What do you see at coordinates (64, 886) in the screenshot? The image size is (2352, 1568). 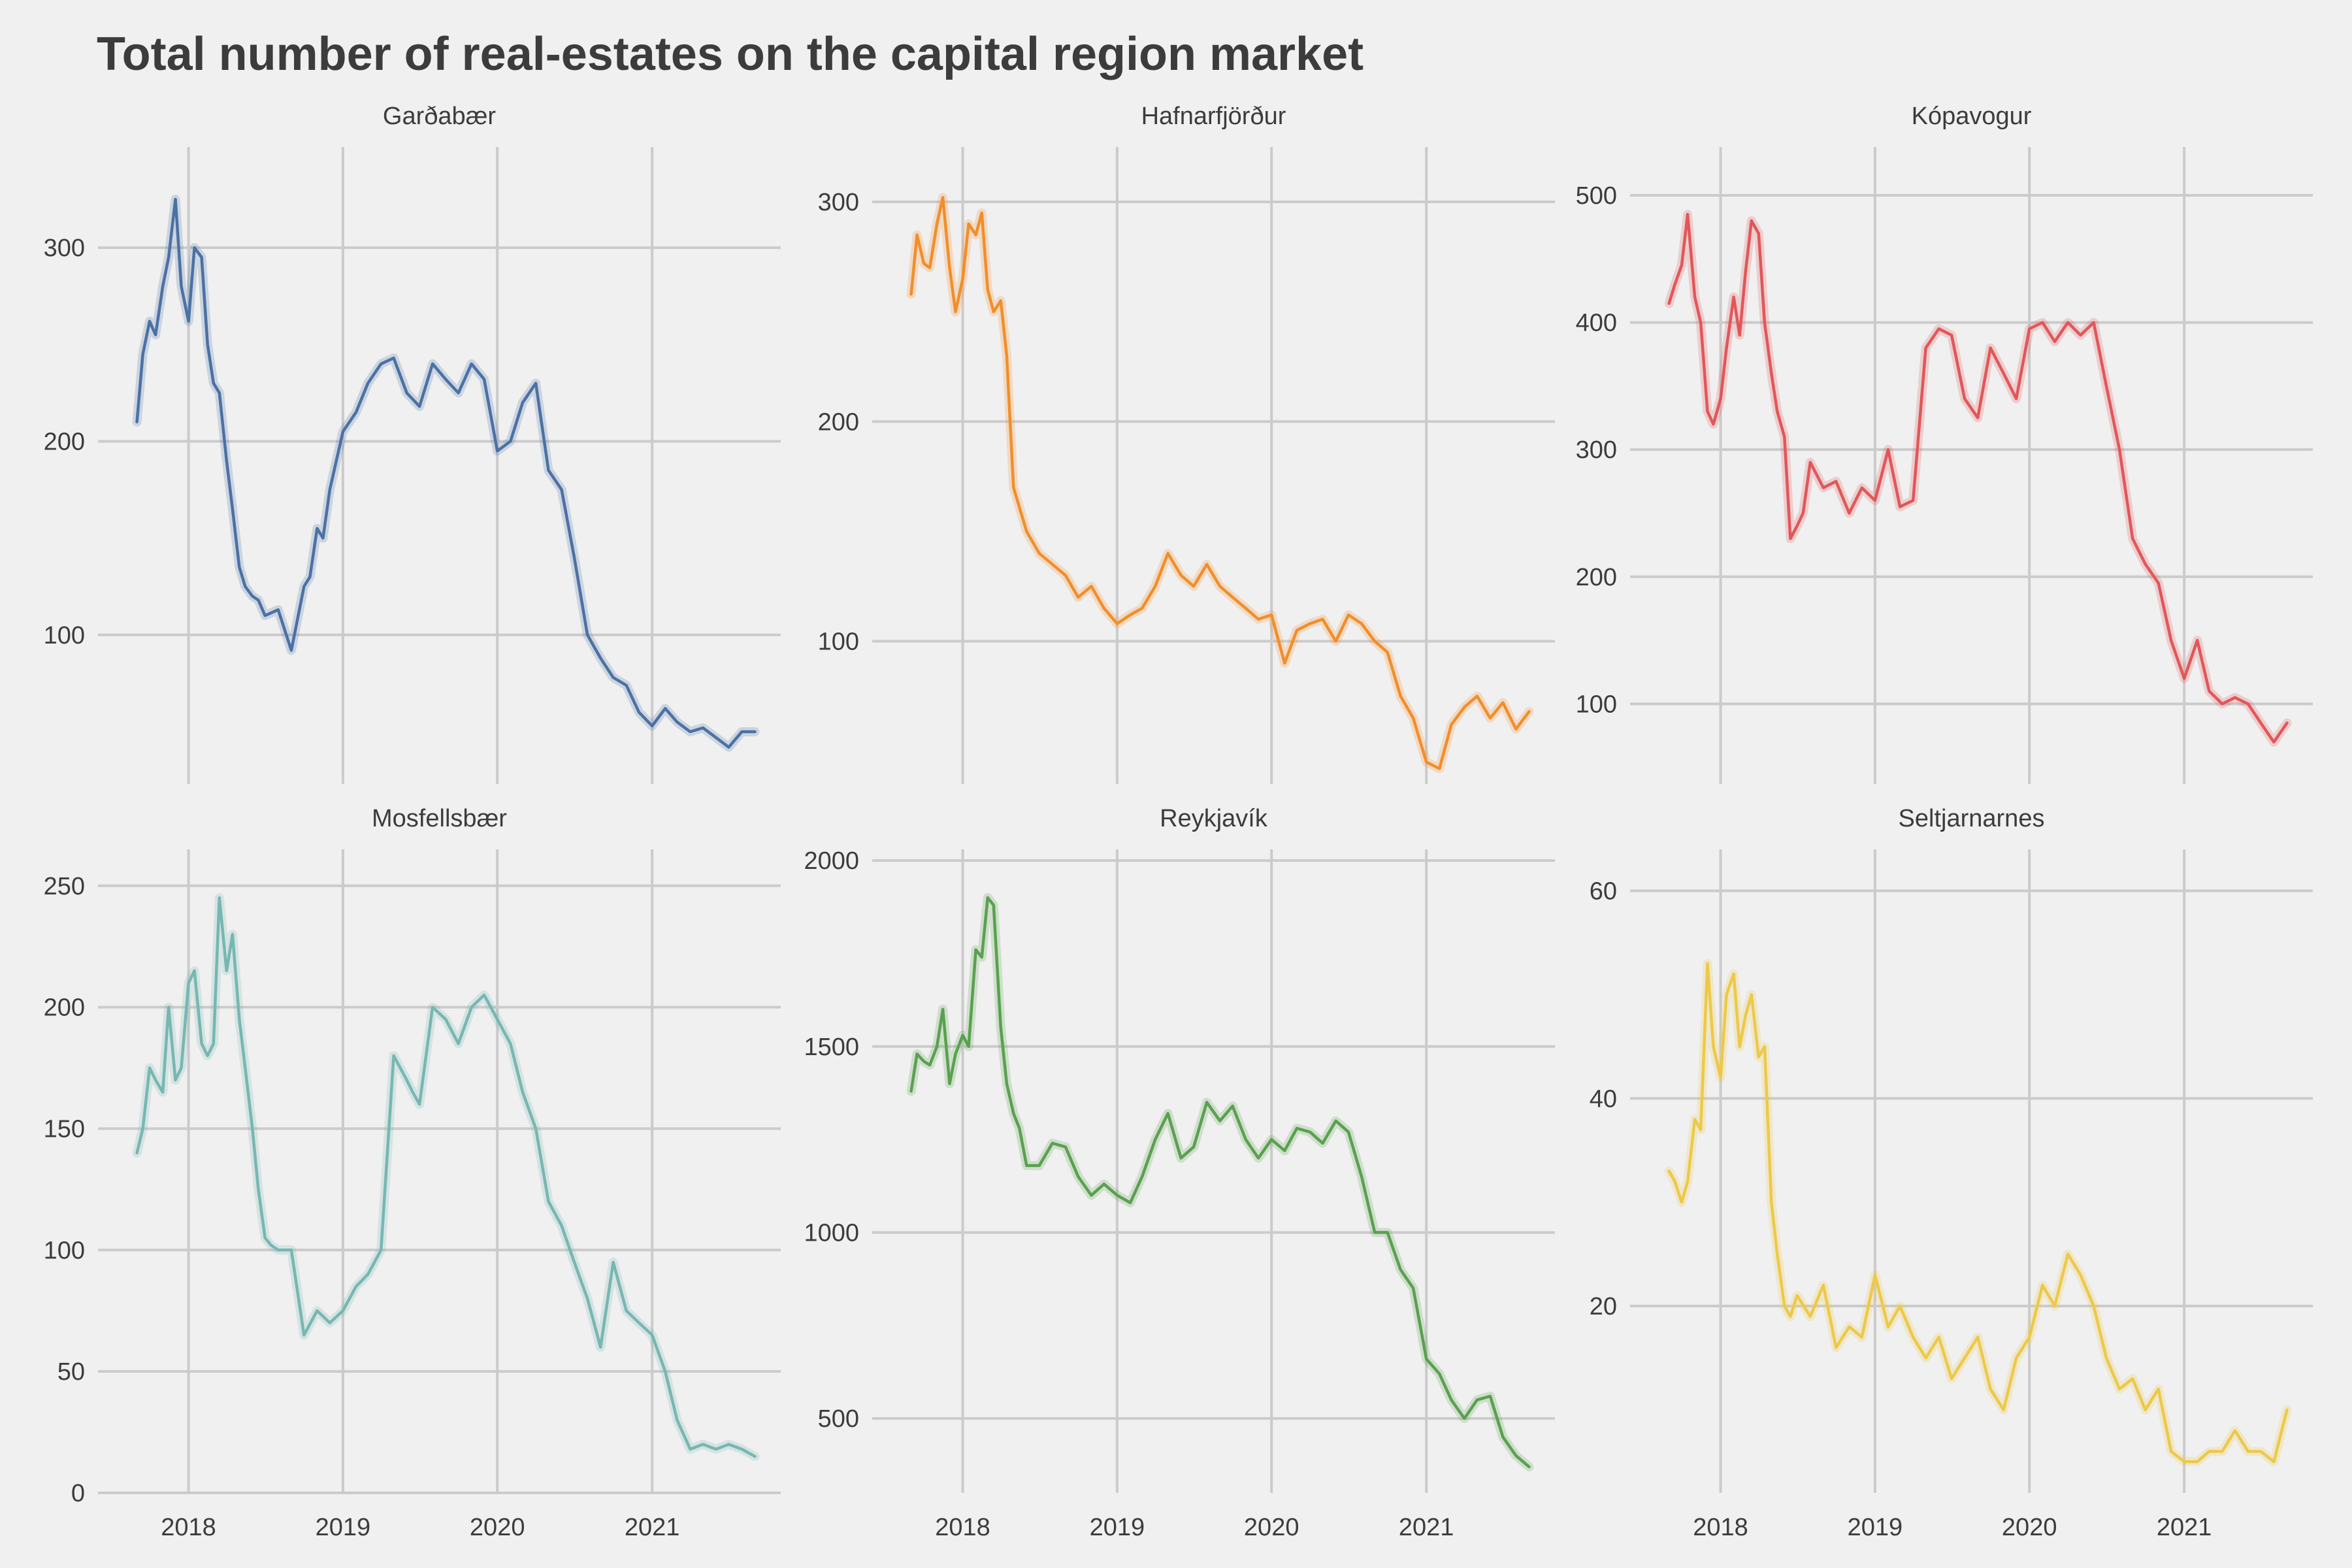 I see `y-tick-label: 250` at bounding box center [64, 886].